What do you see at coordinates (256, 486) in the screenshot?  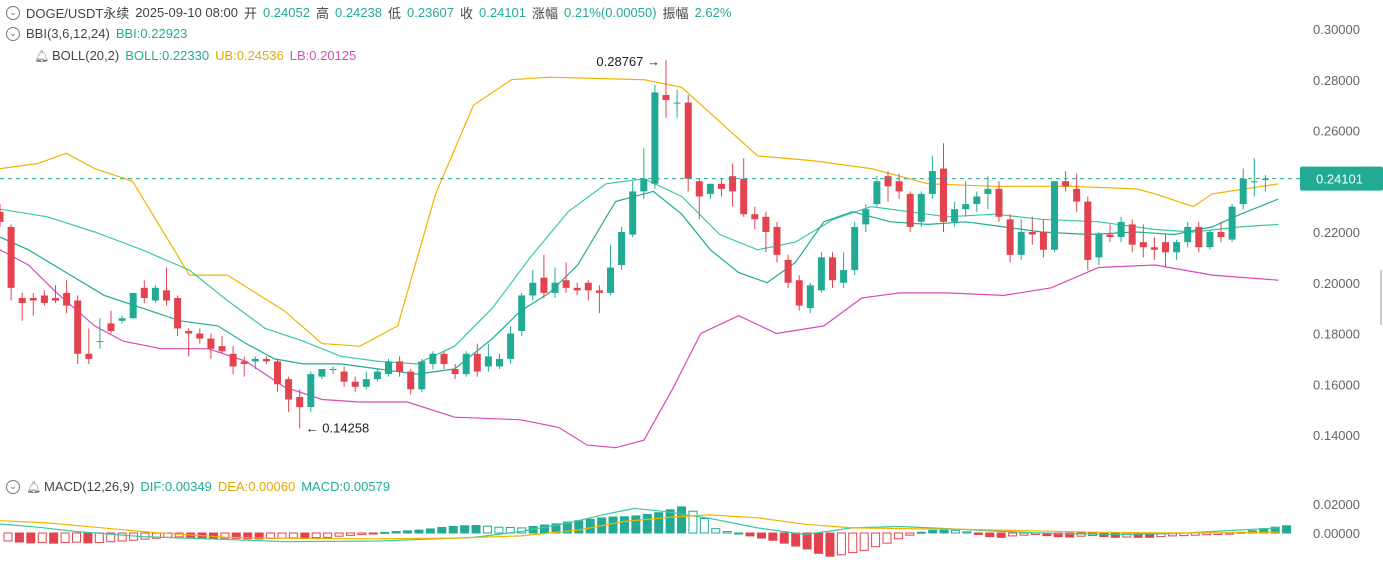 I see `dea-value: DEA:0.00060` at bounding box center [256, 486].